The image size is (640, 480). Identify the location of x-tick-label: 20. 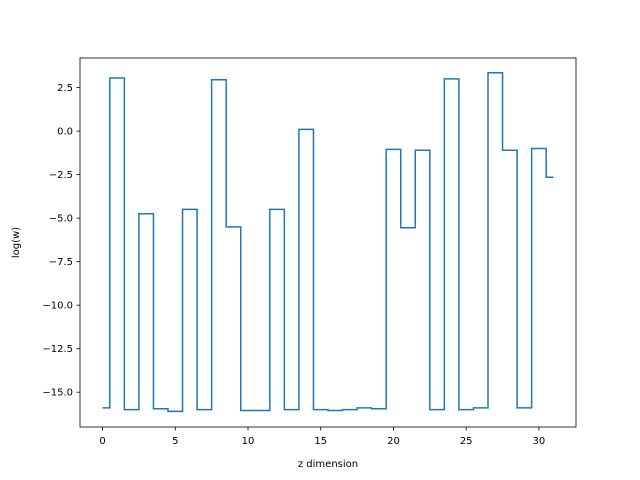
(393, 441).